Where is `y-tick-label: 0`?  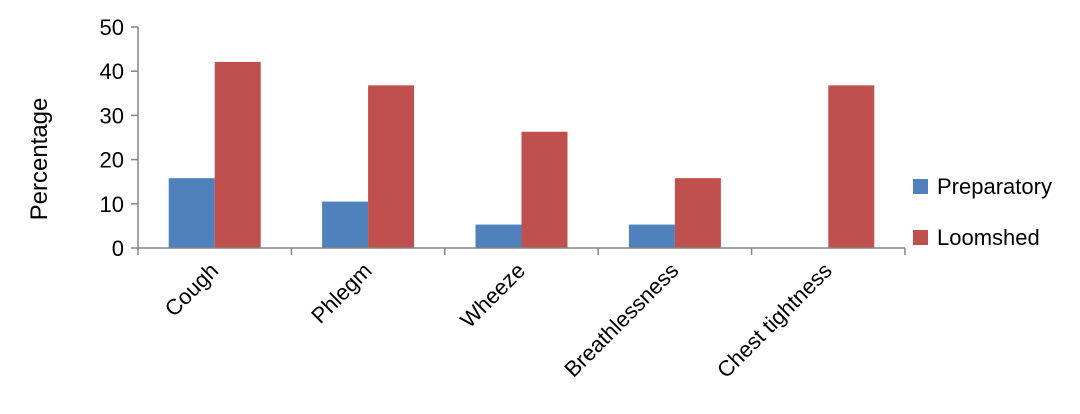
y-tick-label: 0 is located at coordinates (118, 248).